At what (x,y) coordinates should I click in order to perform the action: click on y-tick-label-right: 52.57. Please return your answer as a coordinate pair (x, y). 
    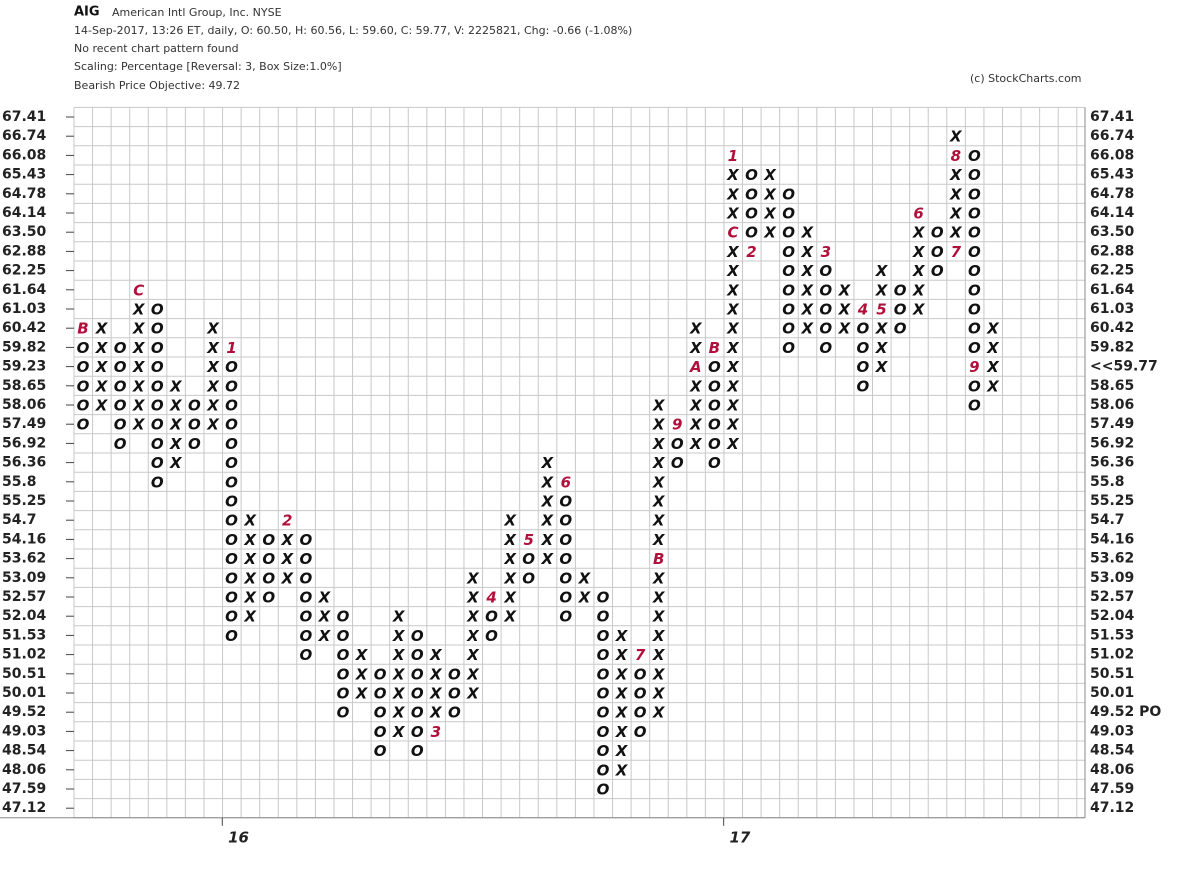
    Looking at the image, I should click on (1112, 597).